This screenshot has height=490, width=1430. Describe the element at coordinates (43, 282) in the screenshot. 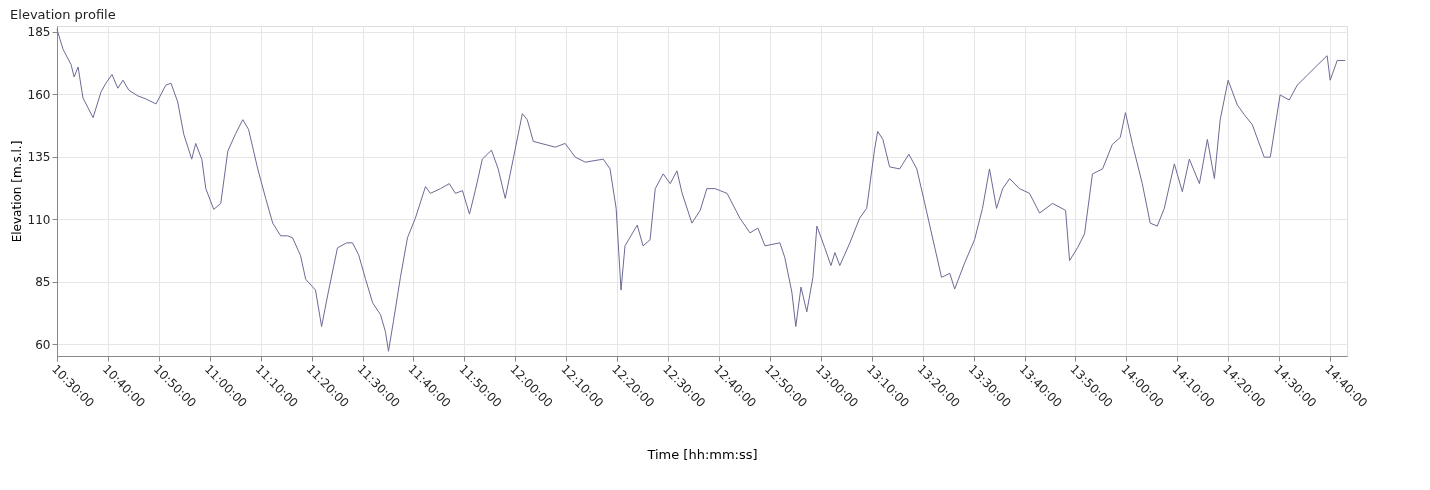

I see `y-tick-label: 85` at that location.